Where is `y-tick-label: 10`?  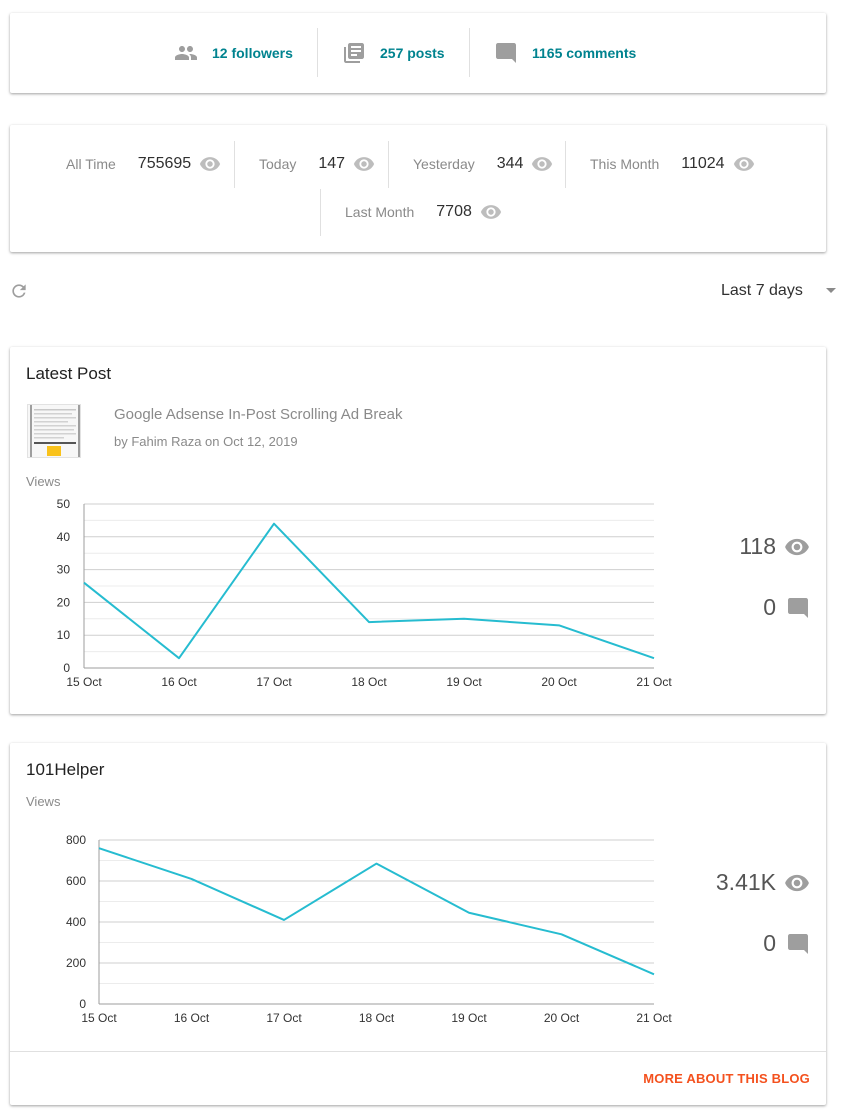
y-tick-label: 10 is located at coordinates (64, 635).